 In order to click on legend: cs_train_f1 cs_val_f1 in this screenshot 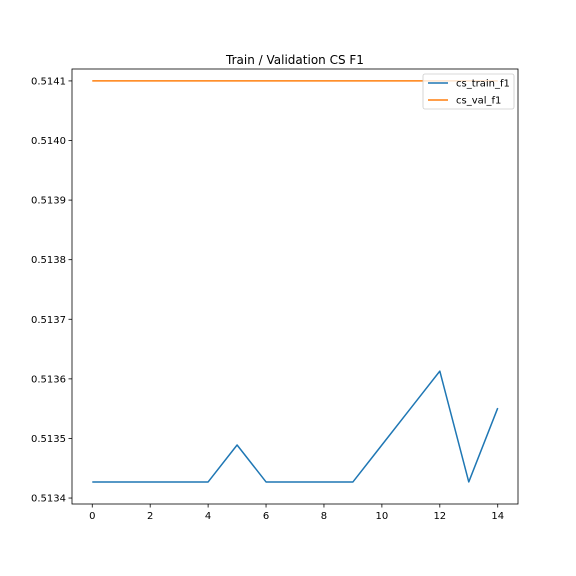, I will do `click(468, 91)`.